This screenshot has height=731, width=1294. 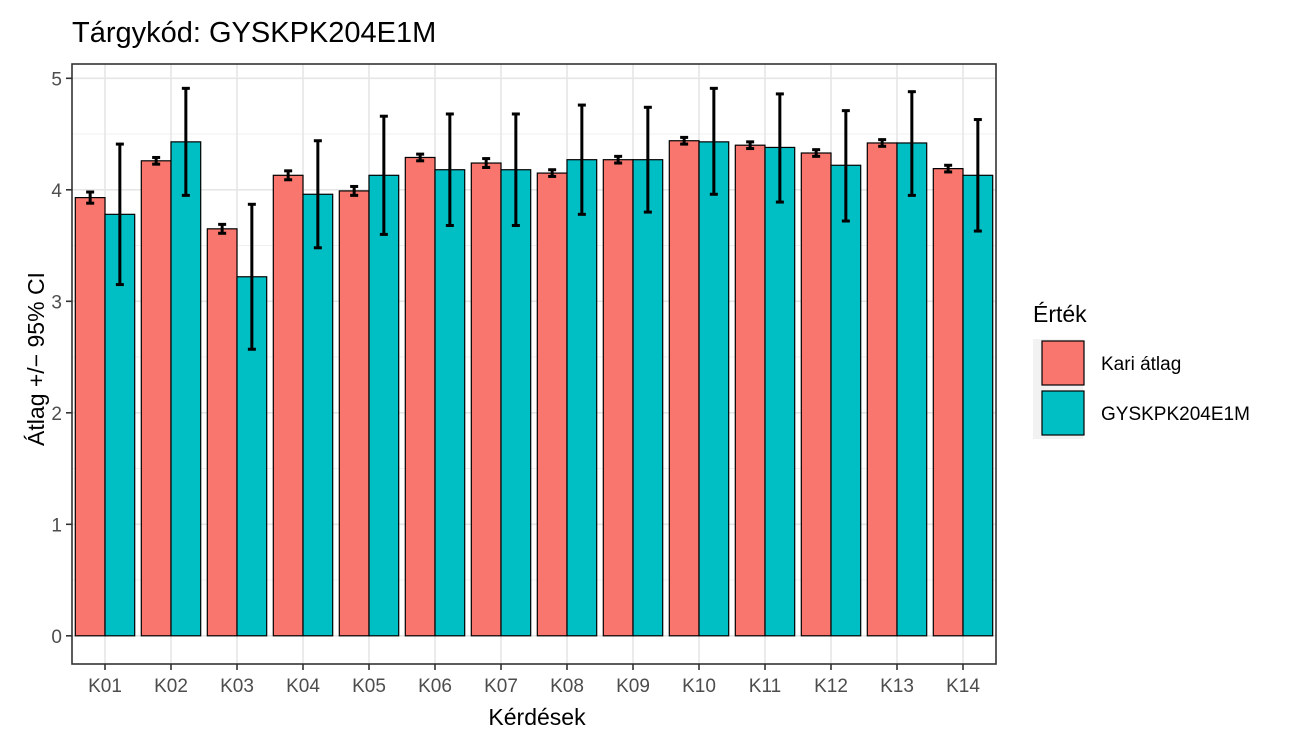 I want to click on legend: Érték Kari átlag GYSKPK204E1M, so click(x=1141, y=370).